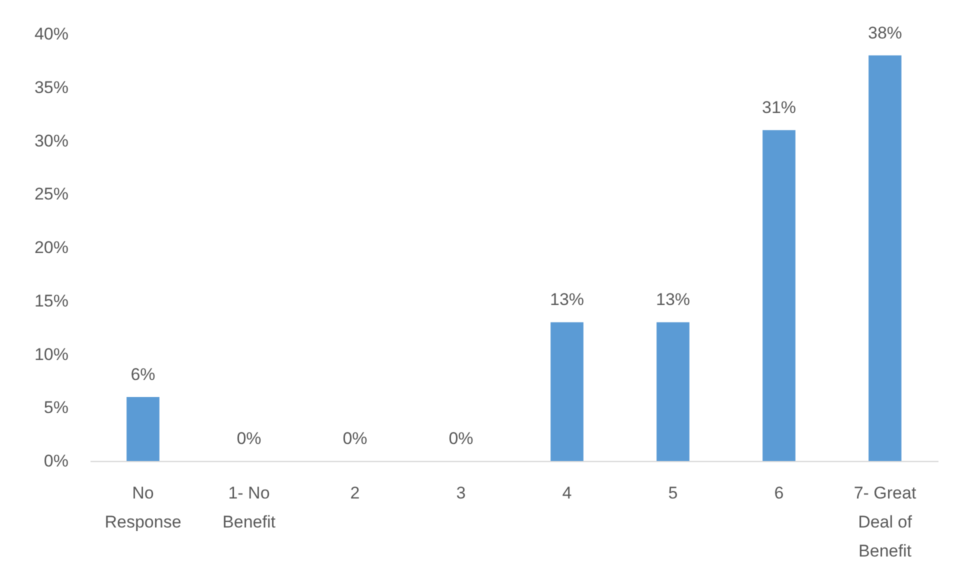 The height and width of the screenshot is (579, 956). Describe the element at coordinates (51, 87) in the screenshot. I see `y-tick-label: 35%` at that location.